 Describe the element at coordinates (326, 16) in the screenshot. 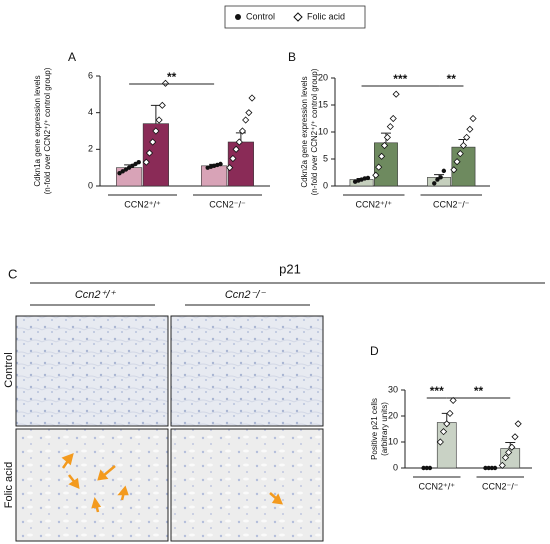

I see `legend-label: Folic acid` at that location.